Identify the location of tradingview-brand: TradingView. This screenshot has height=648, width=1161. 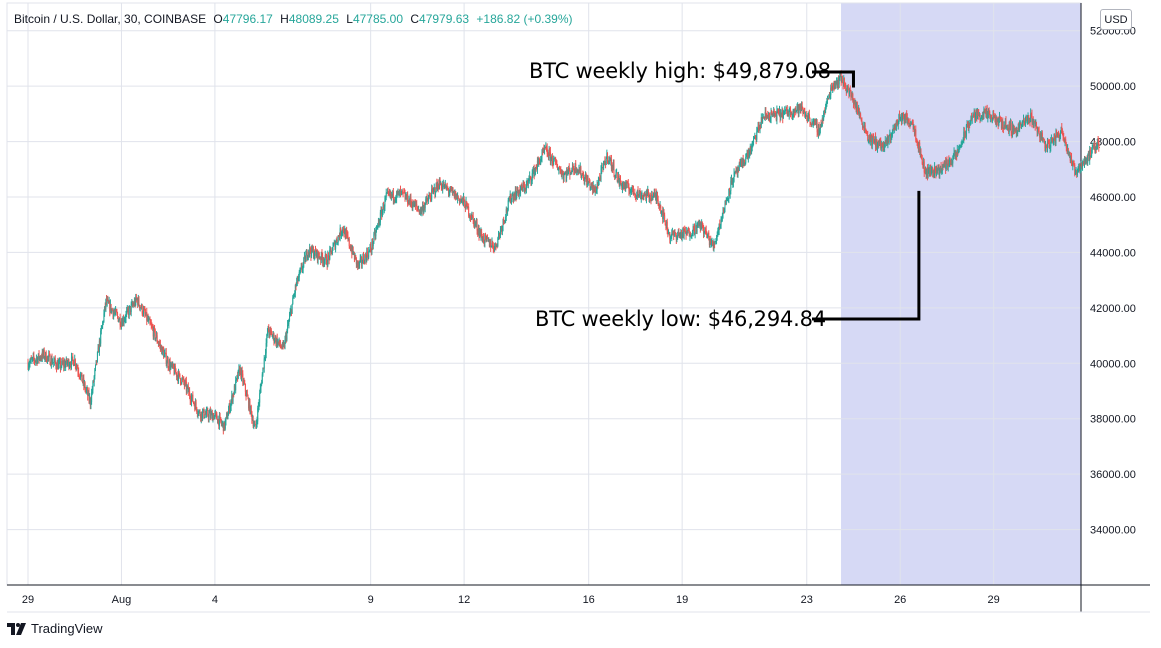
(55, 628).